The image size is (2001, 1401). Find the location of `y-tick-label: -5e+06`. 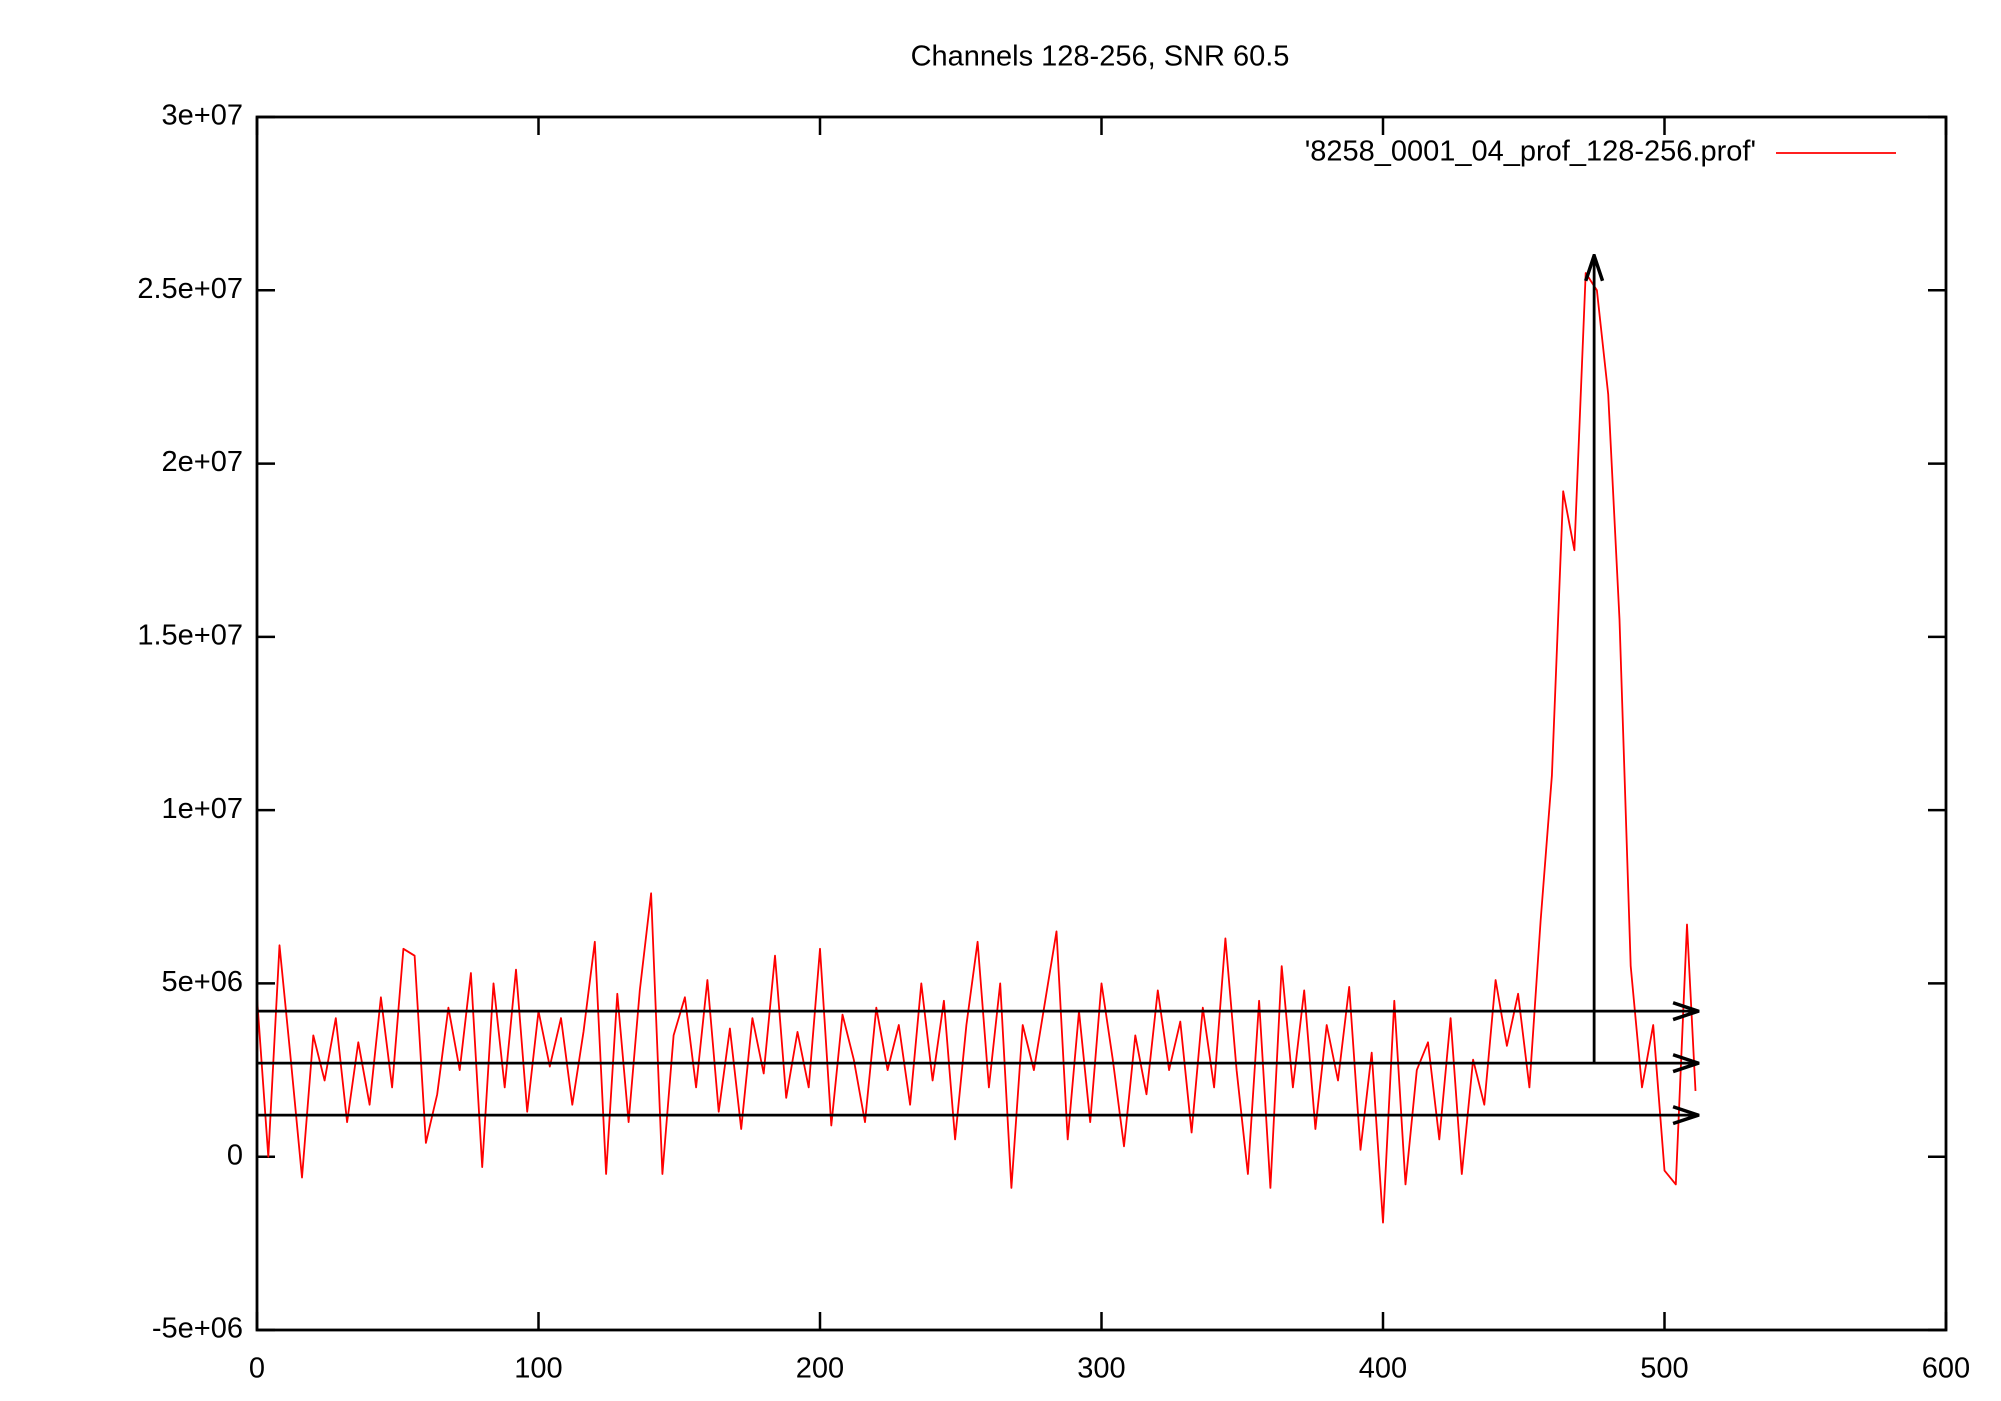

y-tick-label: -5e+06 is located at coordinates (197, 1329).